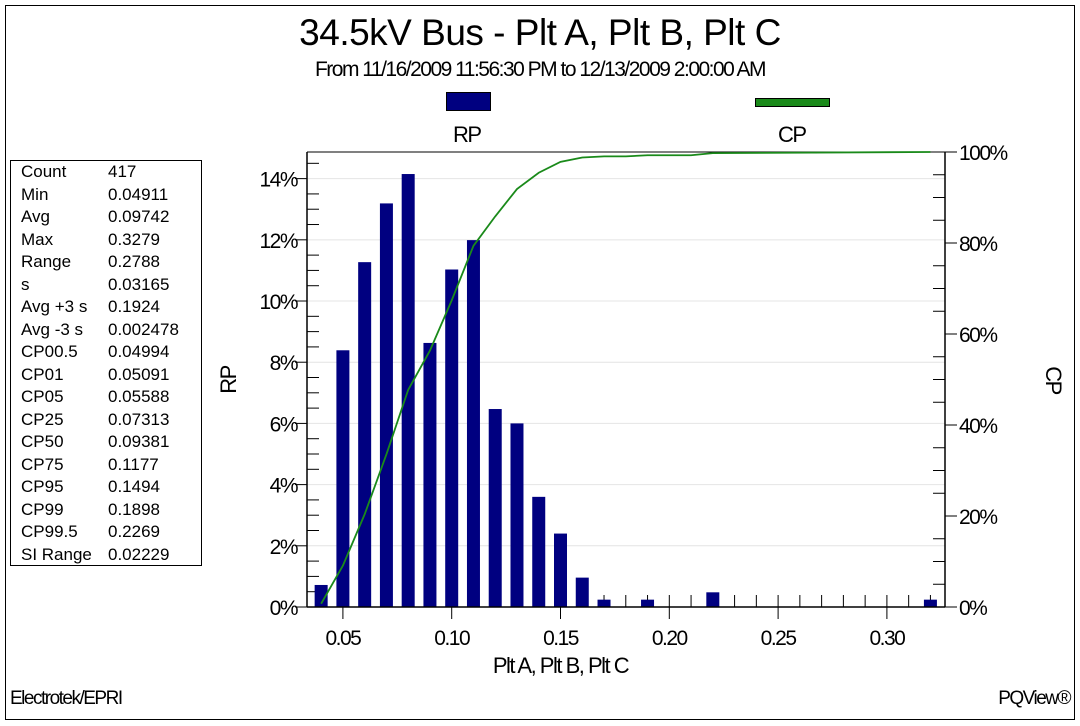 Image resolution: width=1080 pixels, height=726 pixels. I want to click on stat-value: 0.3279, so click(134, 239).